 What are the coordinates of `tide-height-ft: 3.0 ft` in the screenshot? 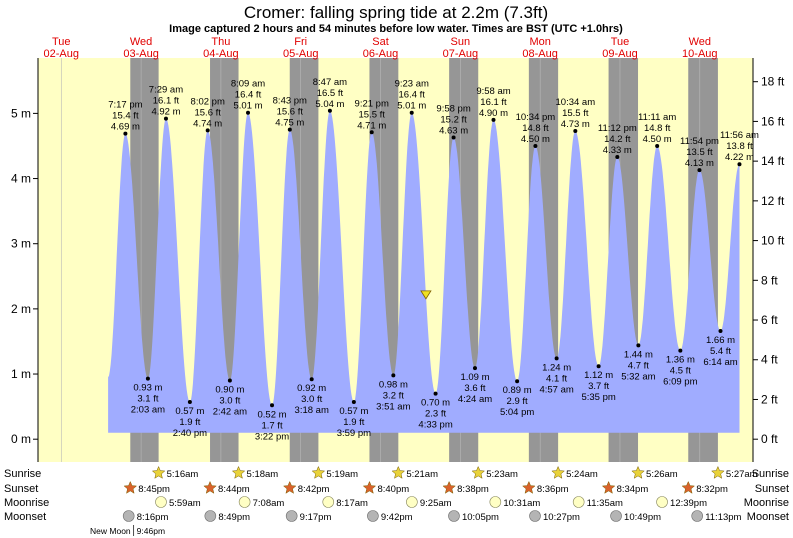 It's located at (311, 399).